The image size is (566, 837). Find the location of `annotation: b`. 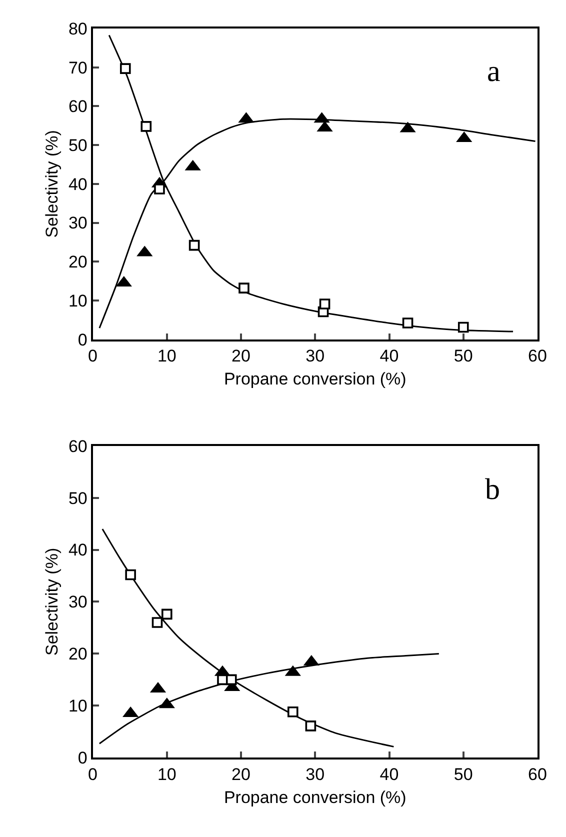

annotation: b is located at coordinates (492, 489).